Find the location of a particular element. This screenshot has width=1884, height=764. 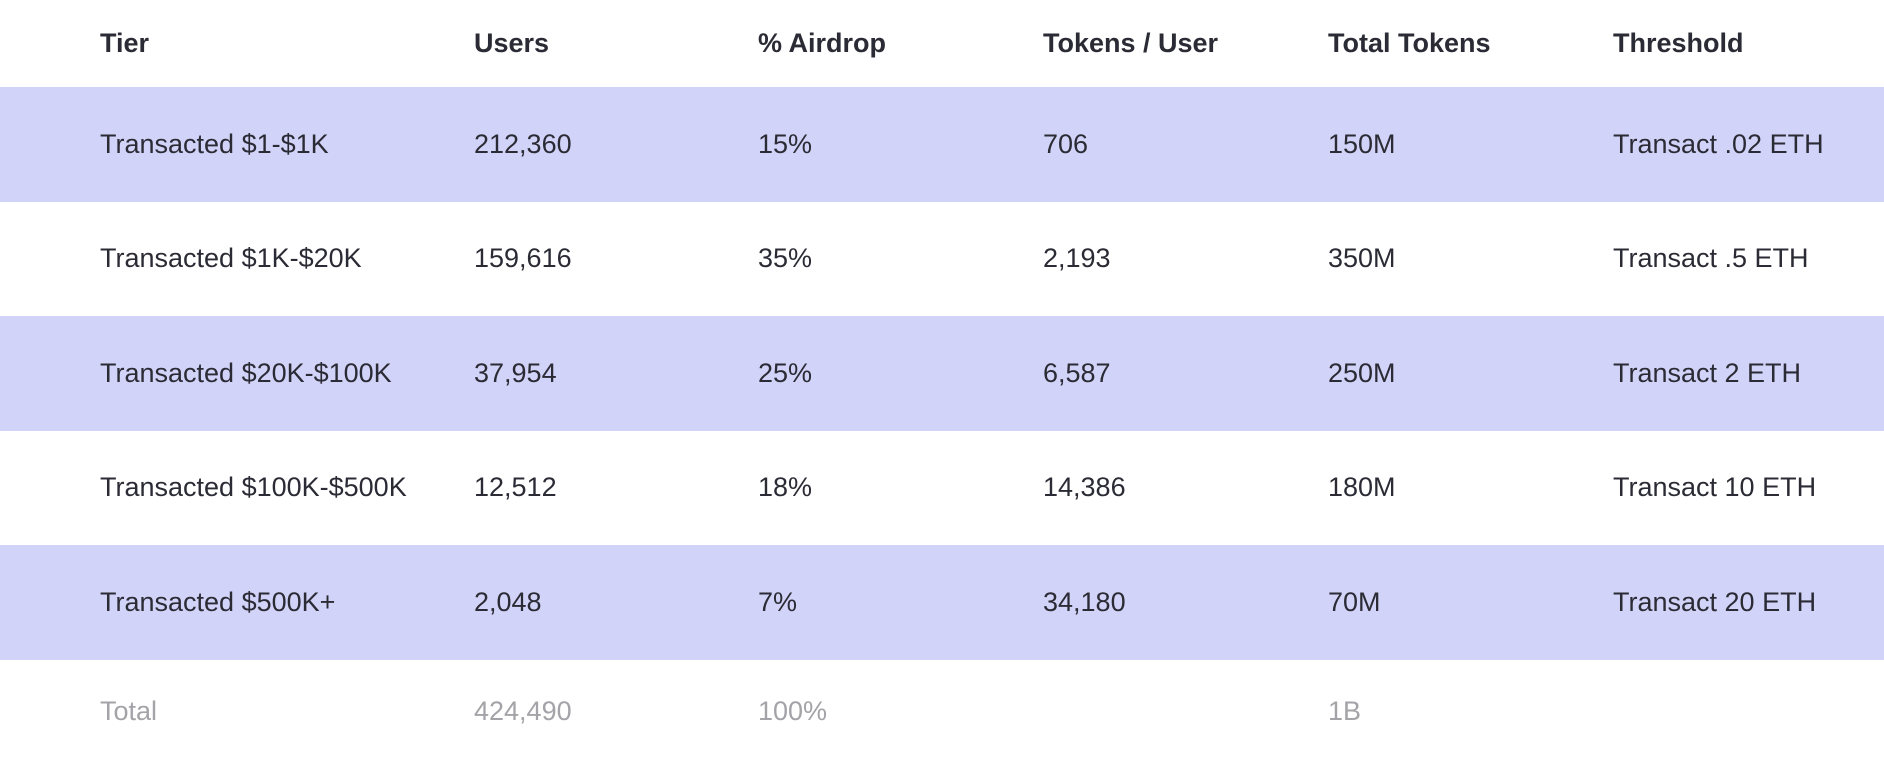

cell-total-tokens: 150M is located at coordinates (1362, 143).